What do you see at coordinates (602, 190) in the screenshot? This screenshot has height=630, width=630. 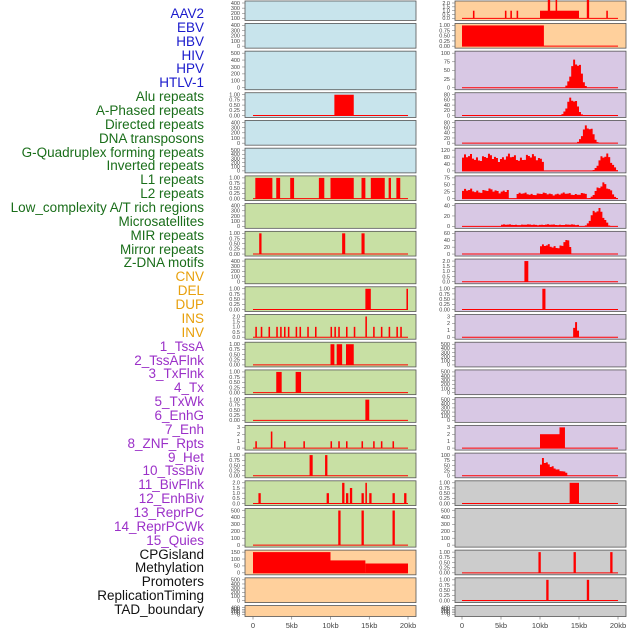 I see `data-area` at bounding box center [602, 190].